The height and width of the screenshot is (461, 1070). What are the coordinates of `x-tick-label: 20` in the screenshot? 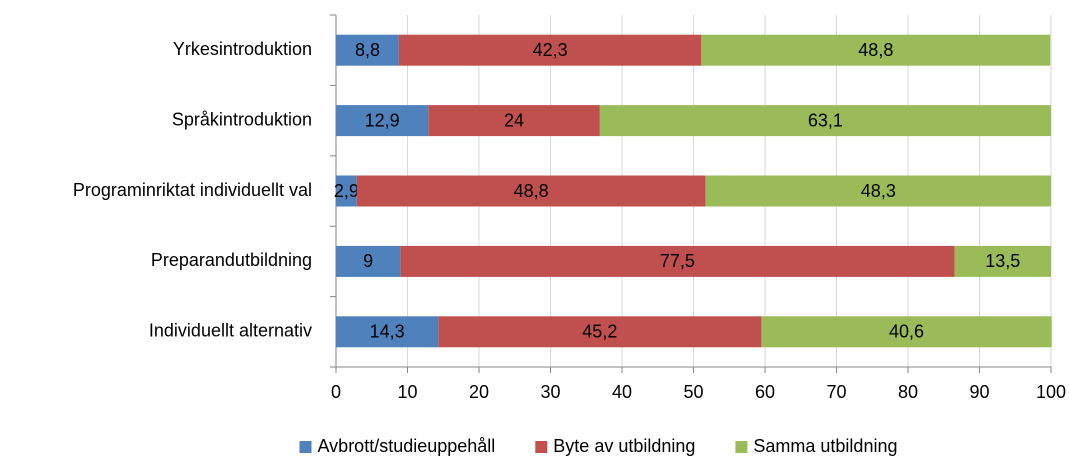 It's located at (479, 392).